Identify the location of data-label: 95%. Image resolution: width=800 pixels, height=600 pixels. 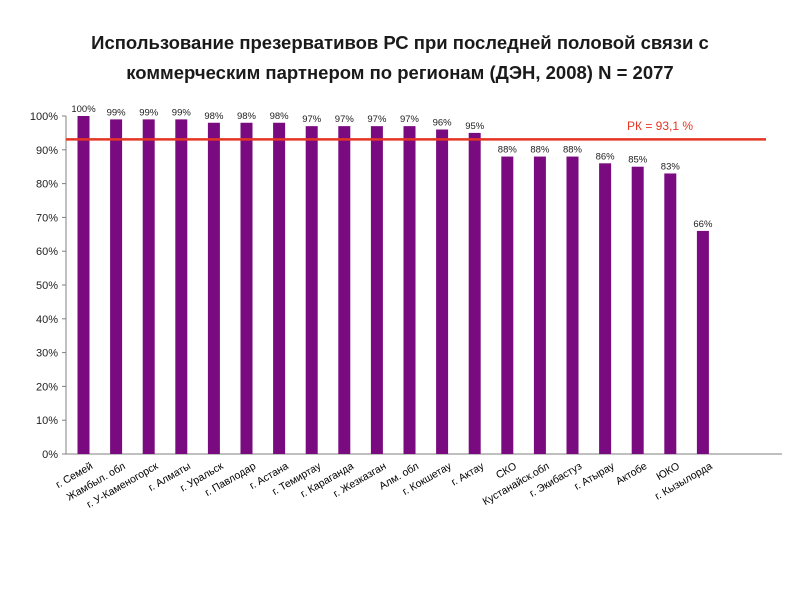
(475, 126).